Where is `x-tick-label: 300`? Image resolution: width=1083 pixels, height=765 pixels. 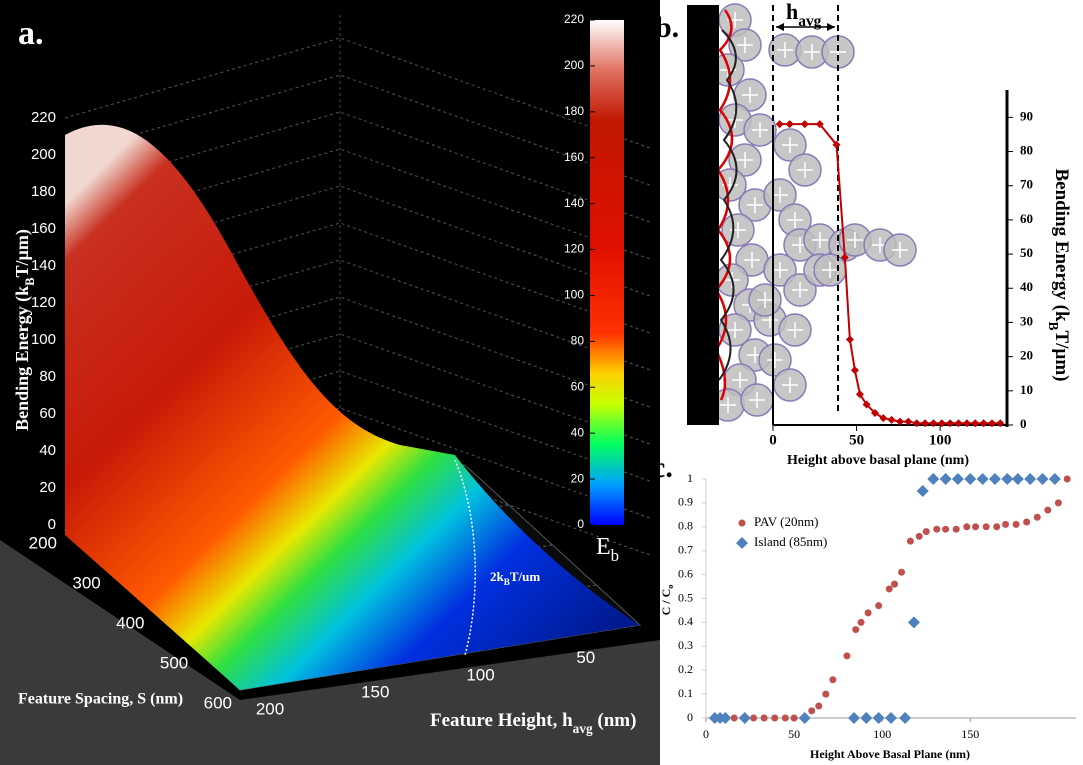 x-tick-label: 300 is located at coordinates (86, 582).